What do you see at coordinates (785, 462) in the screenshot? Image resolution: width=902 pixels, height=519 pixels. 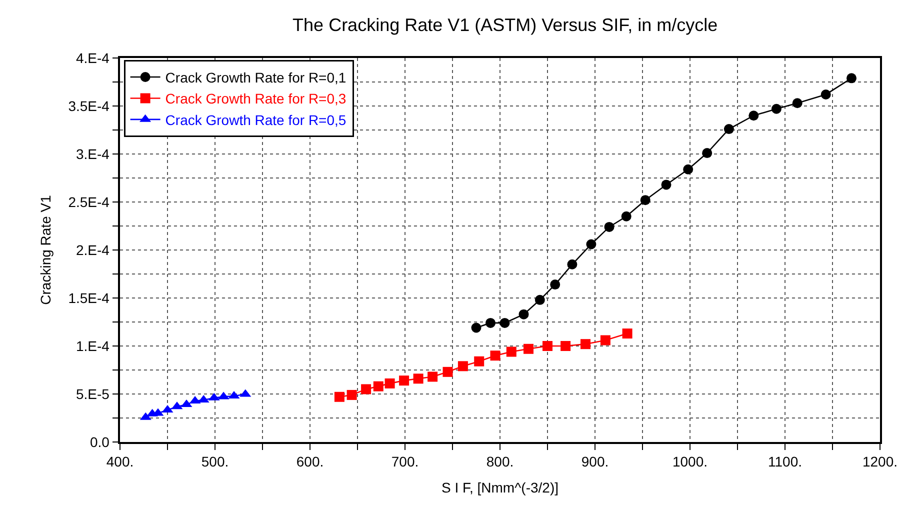 I see `x-tick-label: 1100.` at bounding box center [785, 462].